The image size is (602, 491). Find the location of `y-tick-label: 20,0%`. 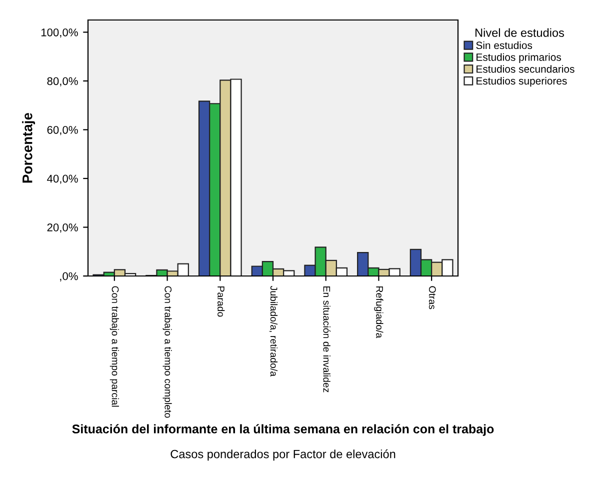

y-tick-label: 20,0% is located at coordinates (62, 228).